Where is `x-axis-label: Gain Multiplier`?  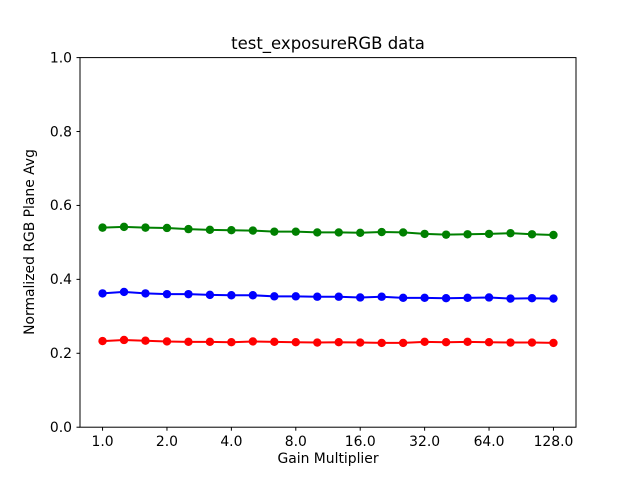 x-axis-label: Gain Multiplier is located at coordinates (327, 459).